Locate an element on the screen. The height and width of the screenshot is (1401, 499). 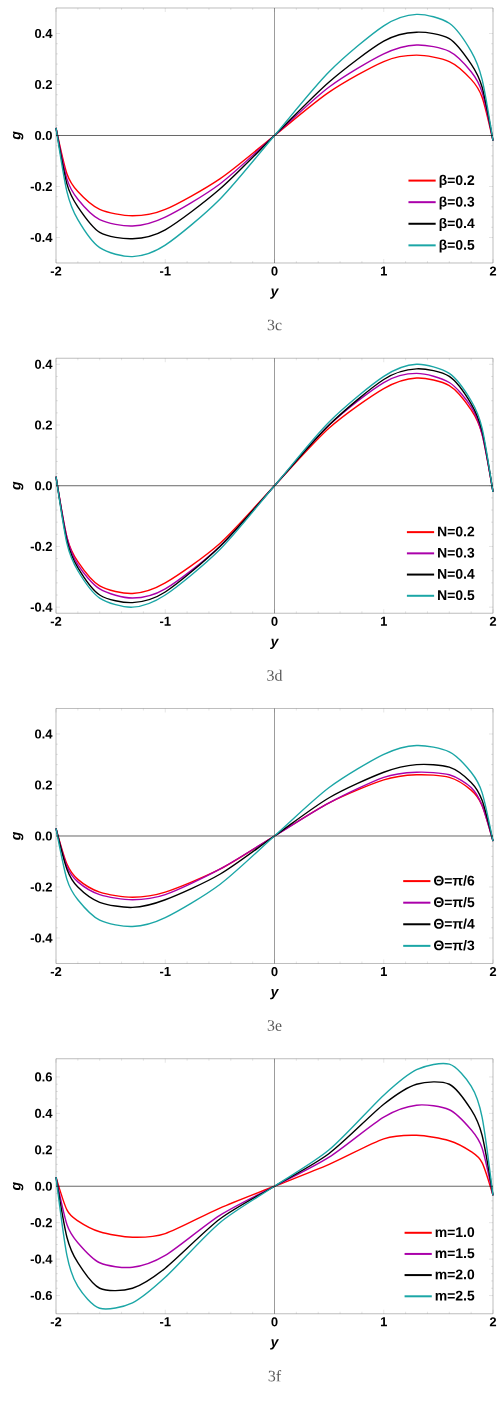
legend-label: Θ=π/3 is located at coordinates (454, 945).